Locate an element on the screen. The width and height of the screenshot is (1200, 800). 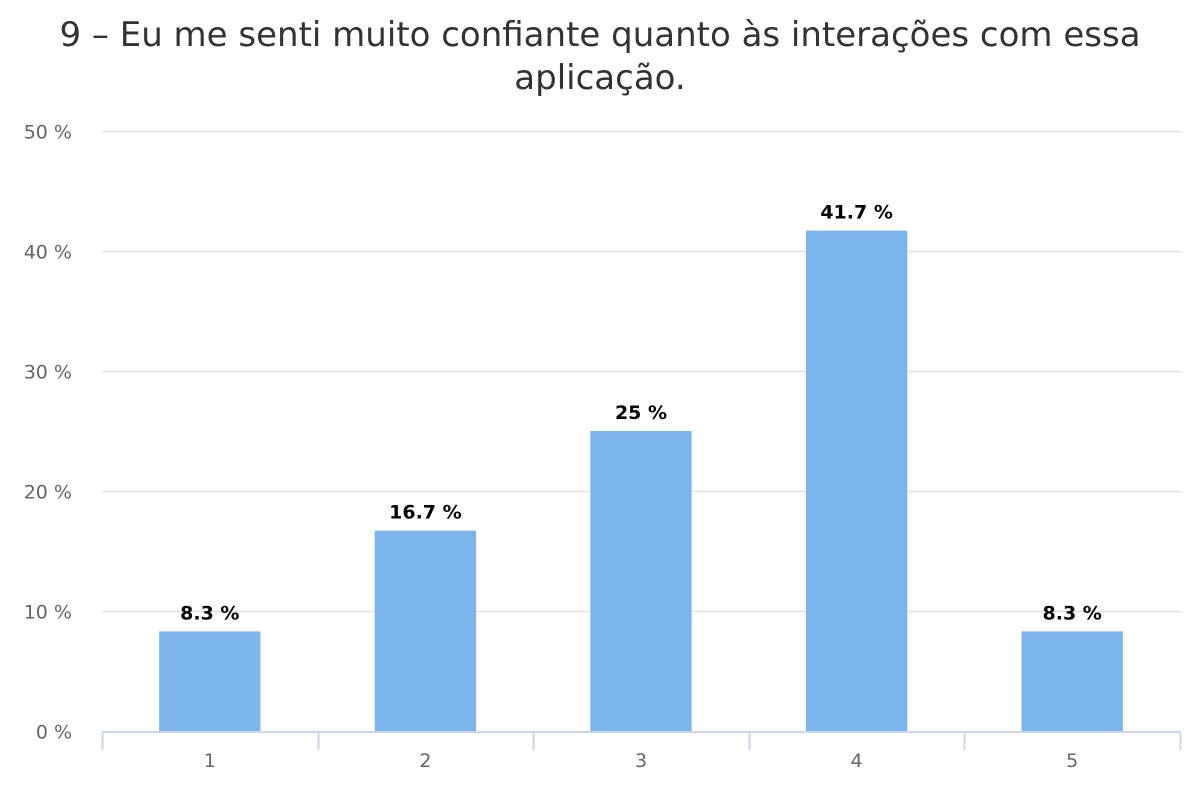
y-tick-label: 50 % is located at coordinates (48, 133).